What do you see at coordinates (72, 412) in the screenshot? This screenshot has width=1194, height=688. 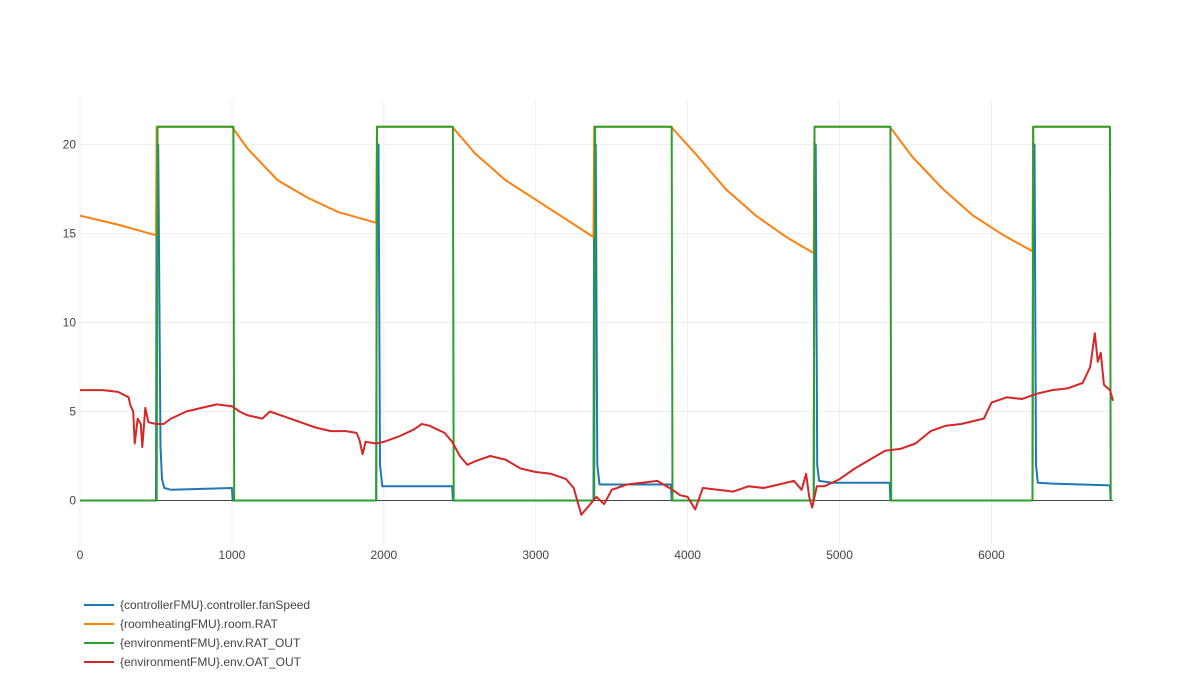 I see `y-tick-label: 5` at bounding box center [72, 412].